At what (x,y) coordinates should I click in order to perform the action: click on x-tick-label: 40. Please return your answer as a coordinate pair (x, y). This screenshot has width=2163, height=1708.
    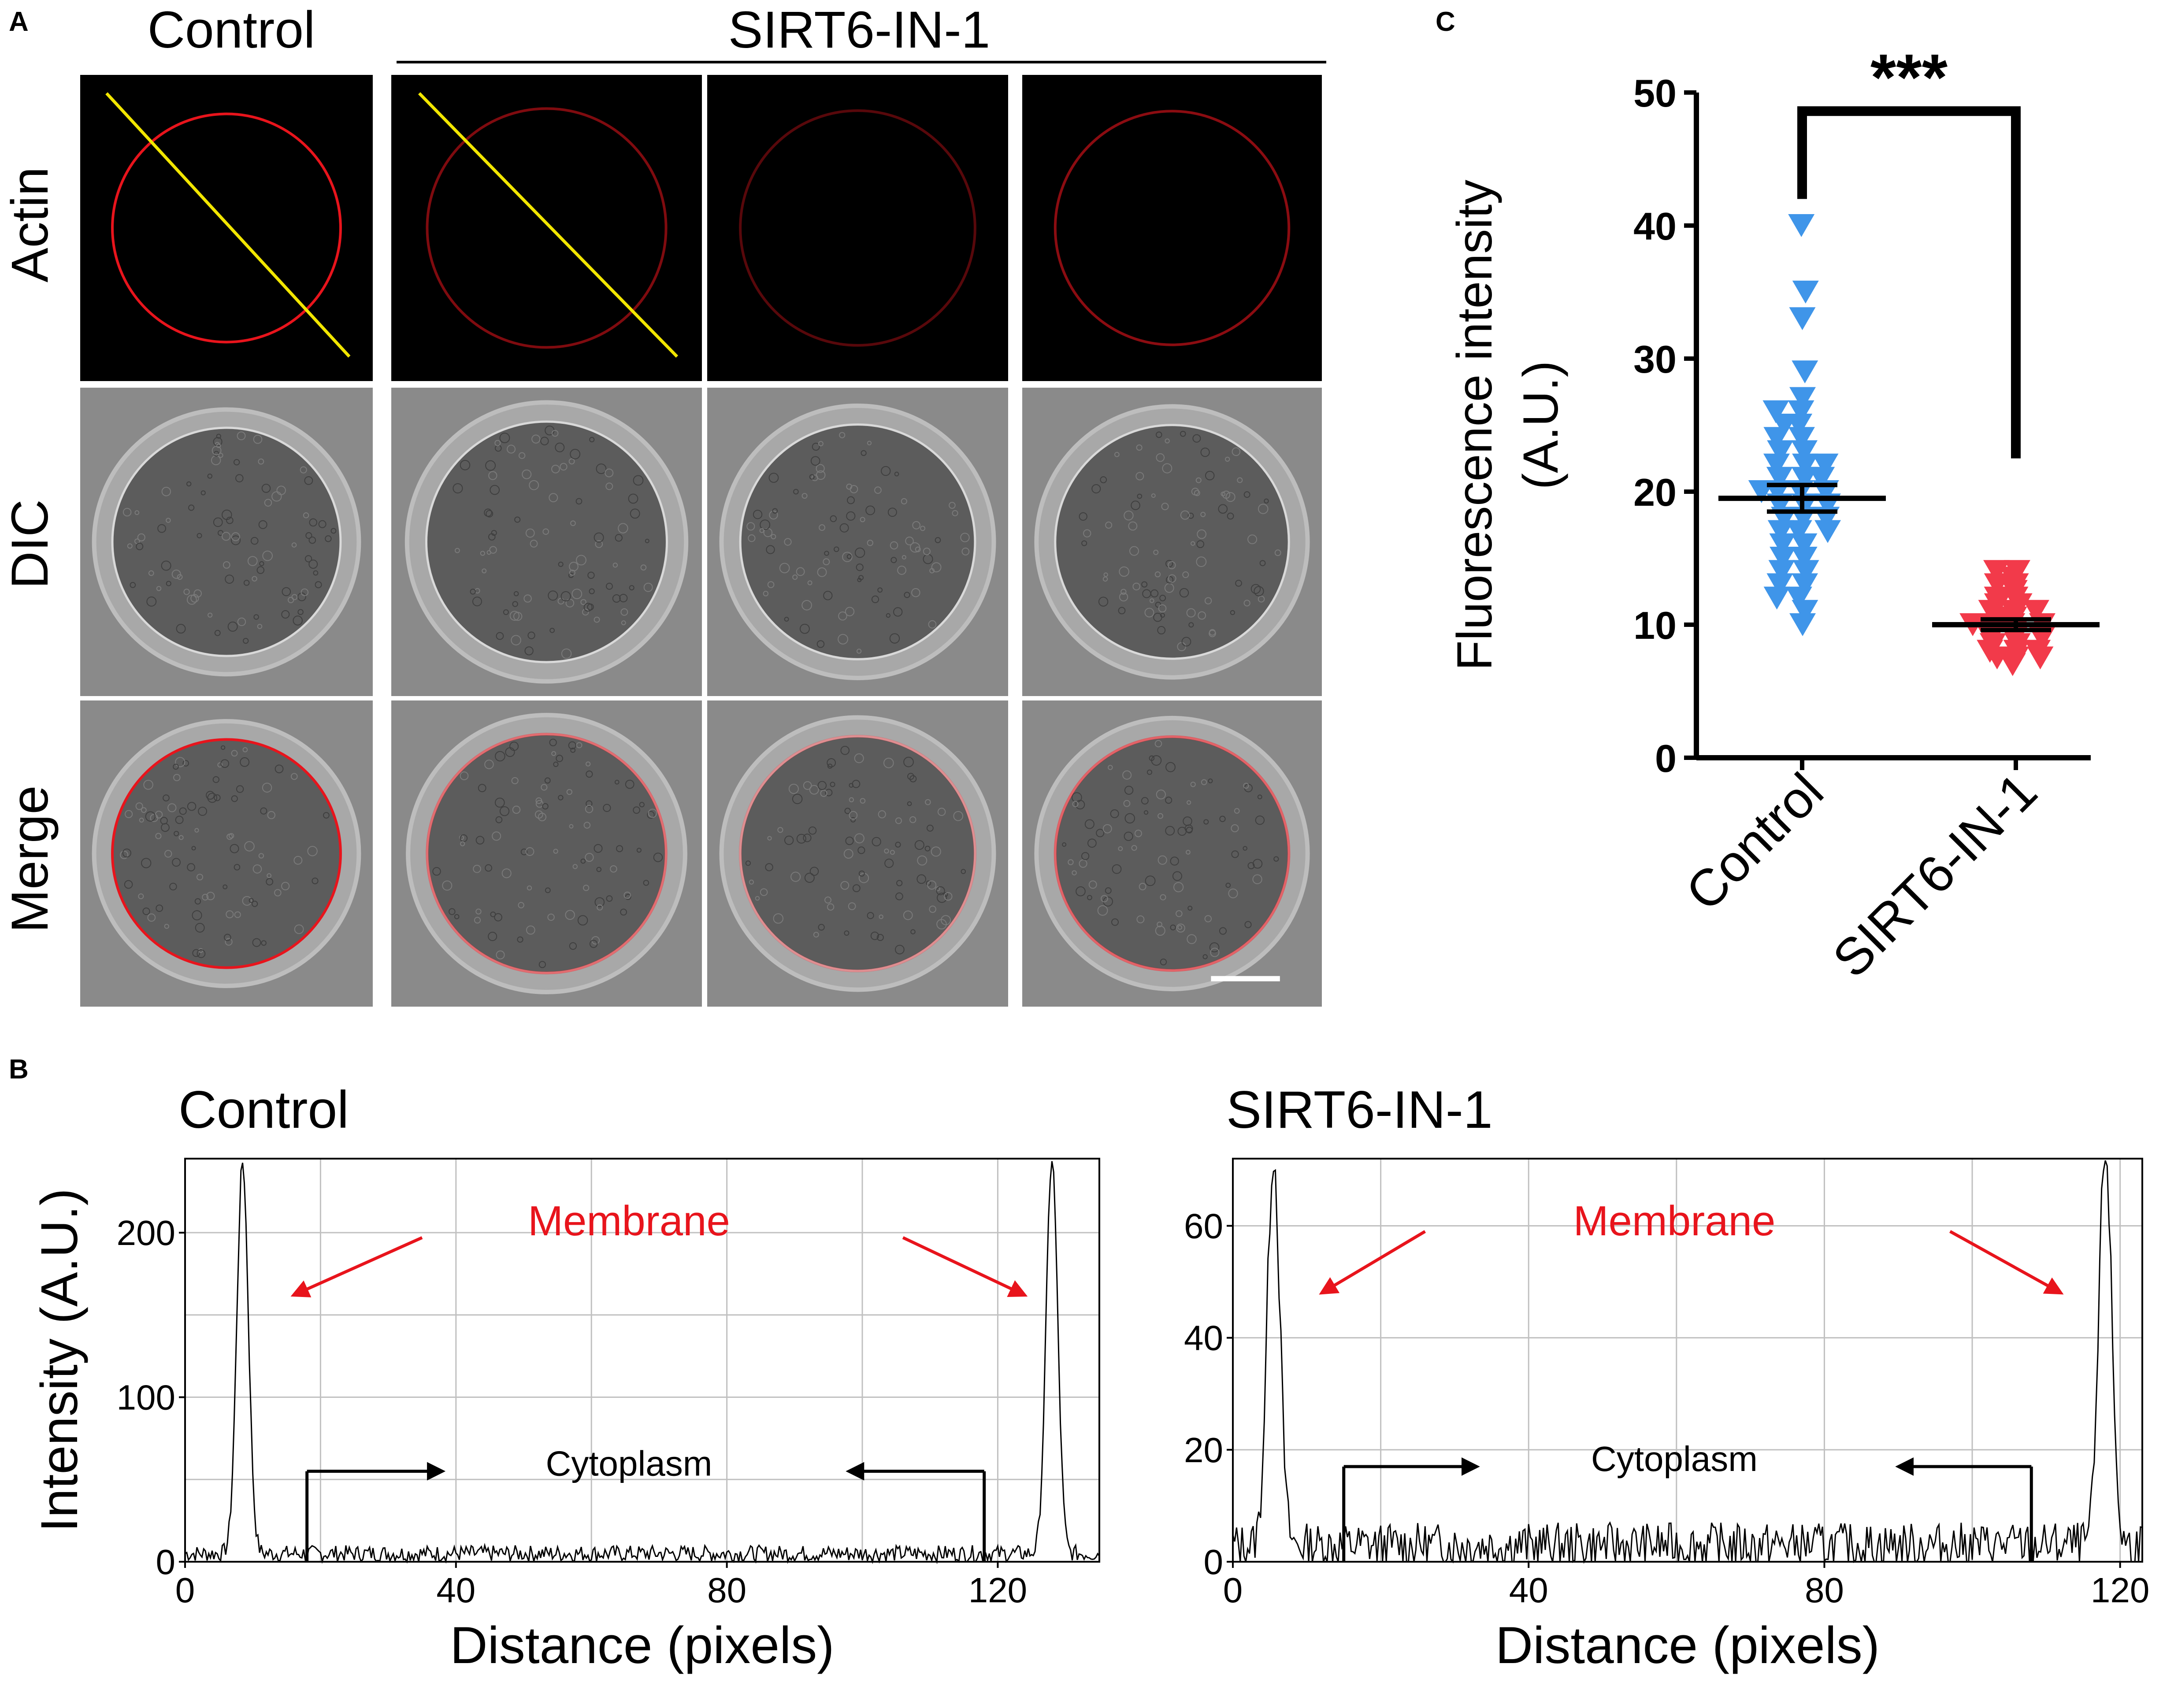
    Looking at the image, I should click on (1528, 1590).